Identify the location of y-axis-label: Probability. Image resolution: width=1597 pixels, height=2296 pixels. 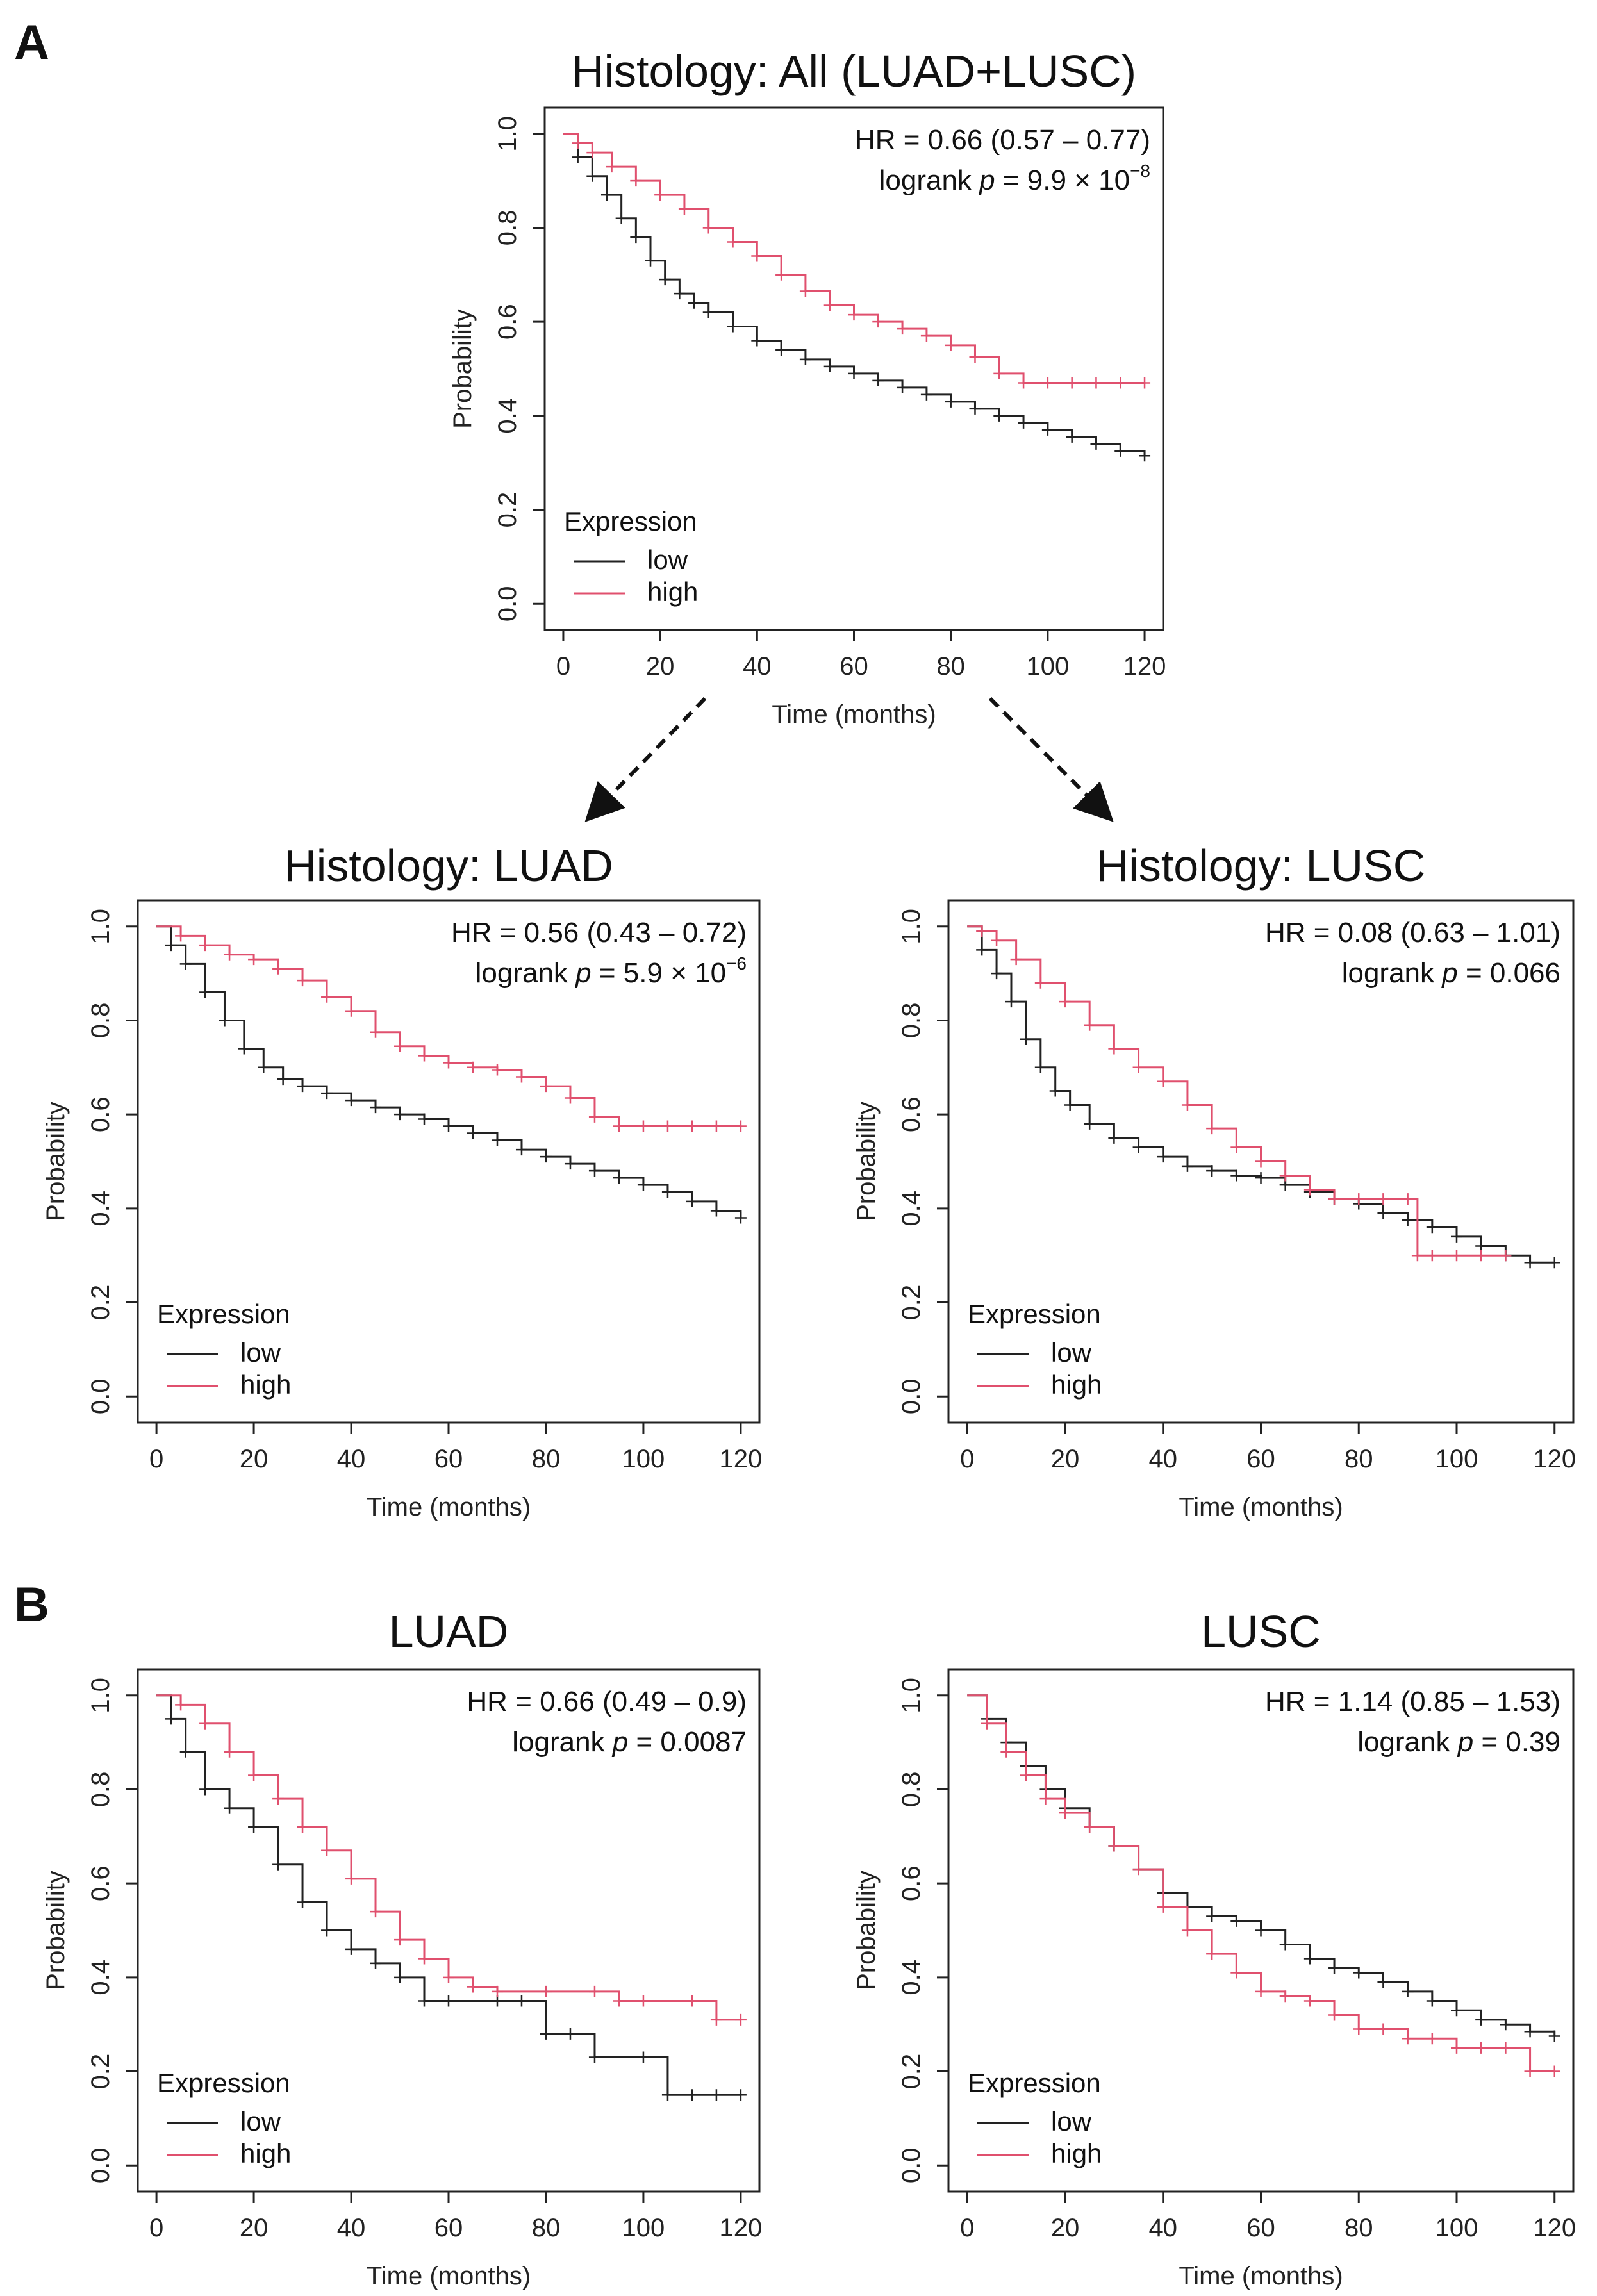
(463, 369).